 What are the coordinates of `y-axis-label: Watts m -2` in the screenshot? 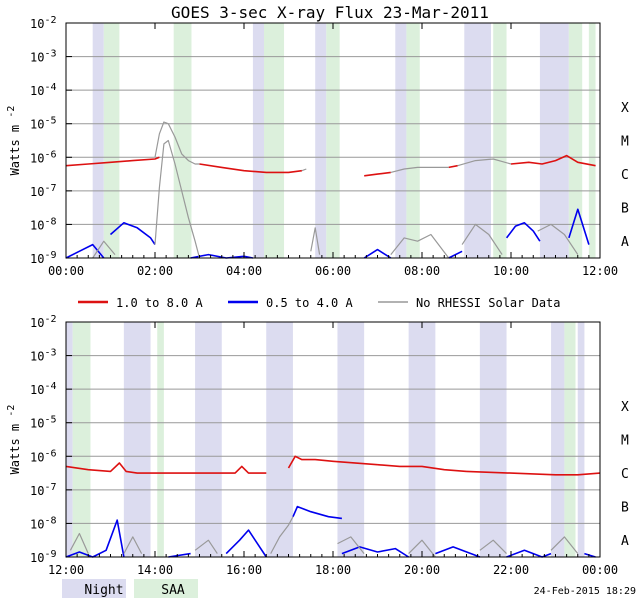 It's located at (14, 141).